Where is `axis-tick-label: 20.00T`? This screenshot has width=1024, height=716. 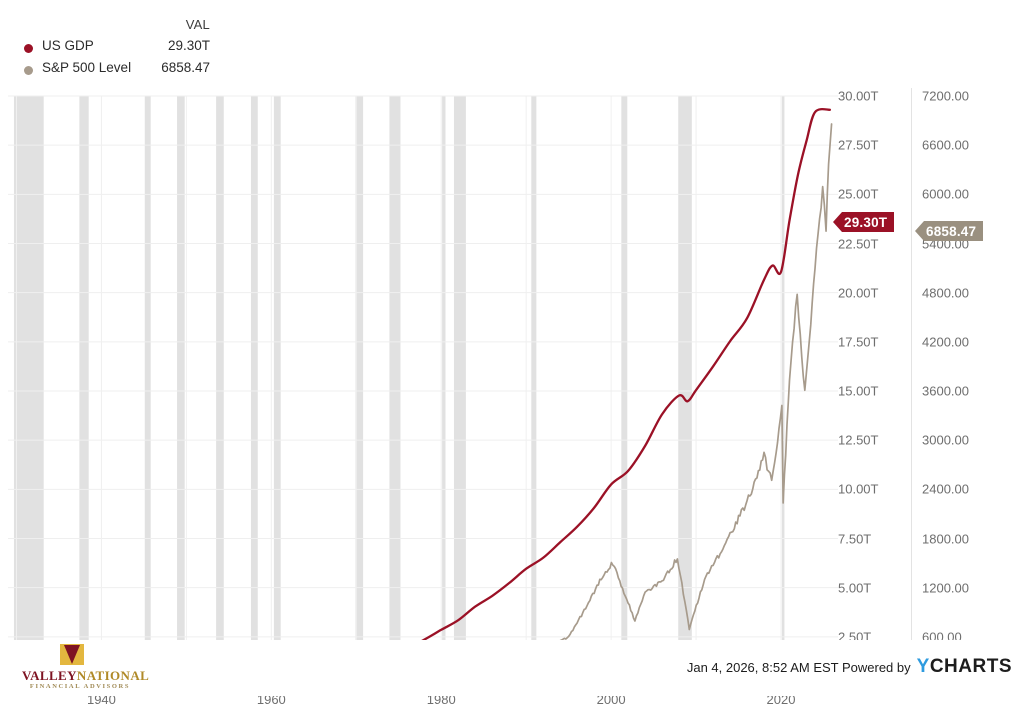 axis-tick-label: 20.00T is located at coordinates (858, 293).